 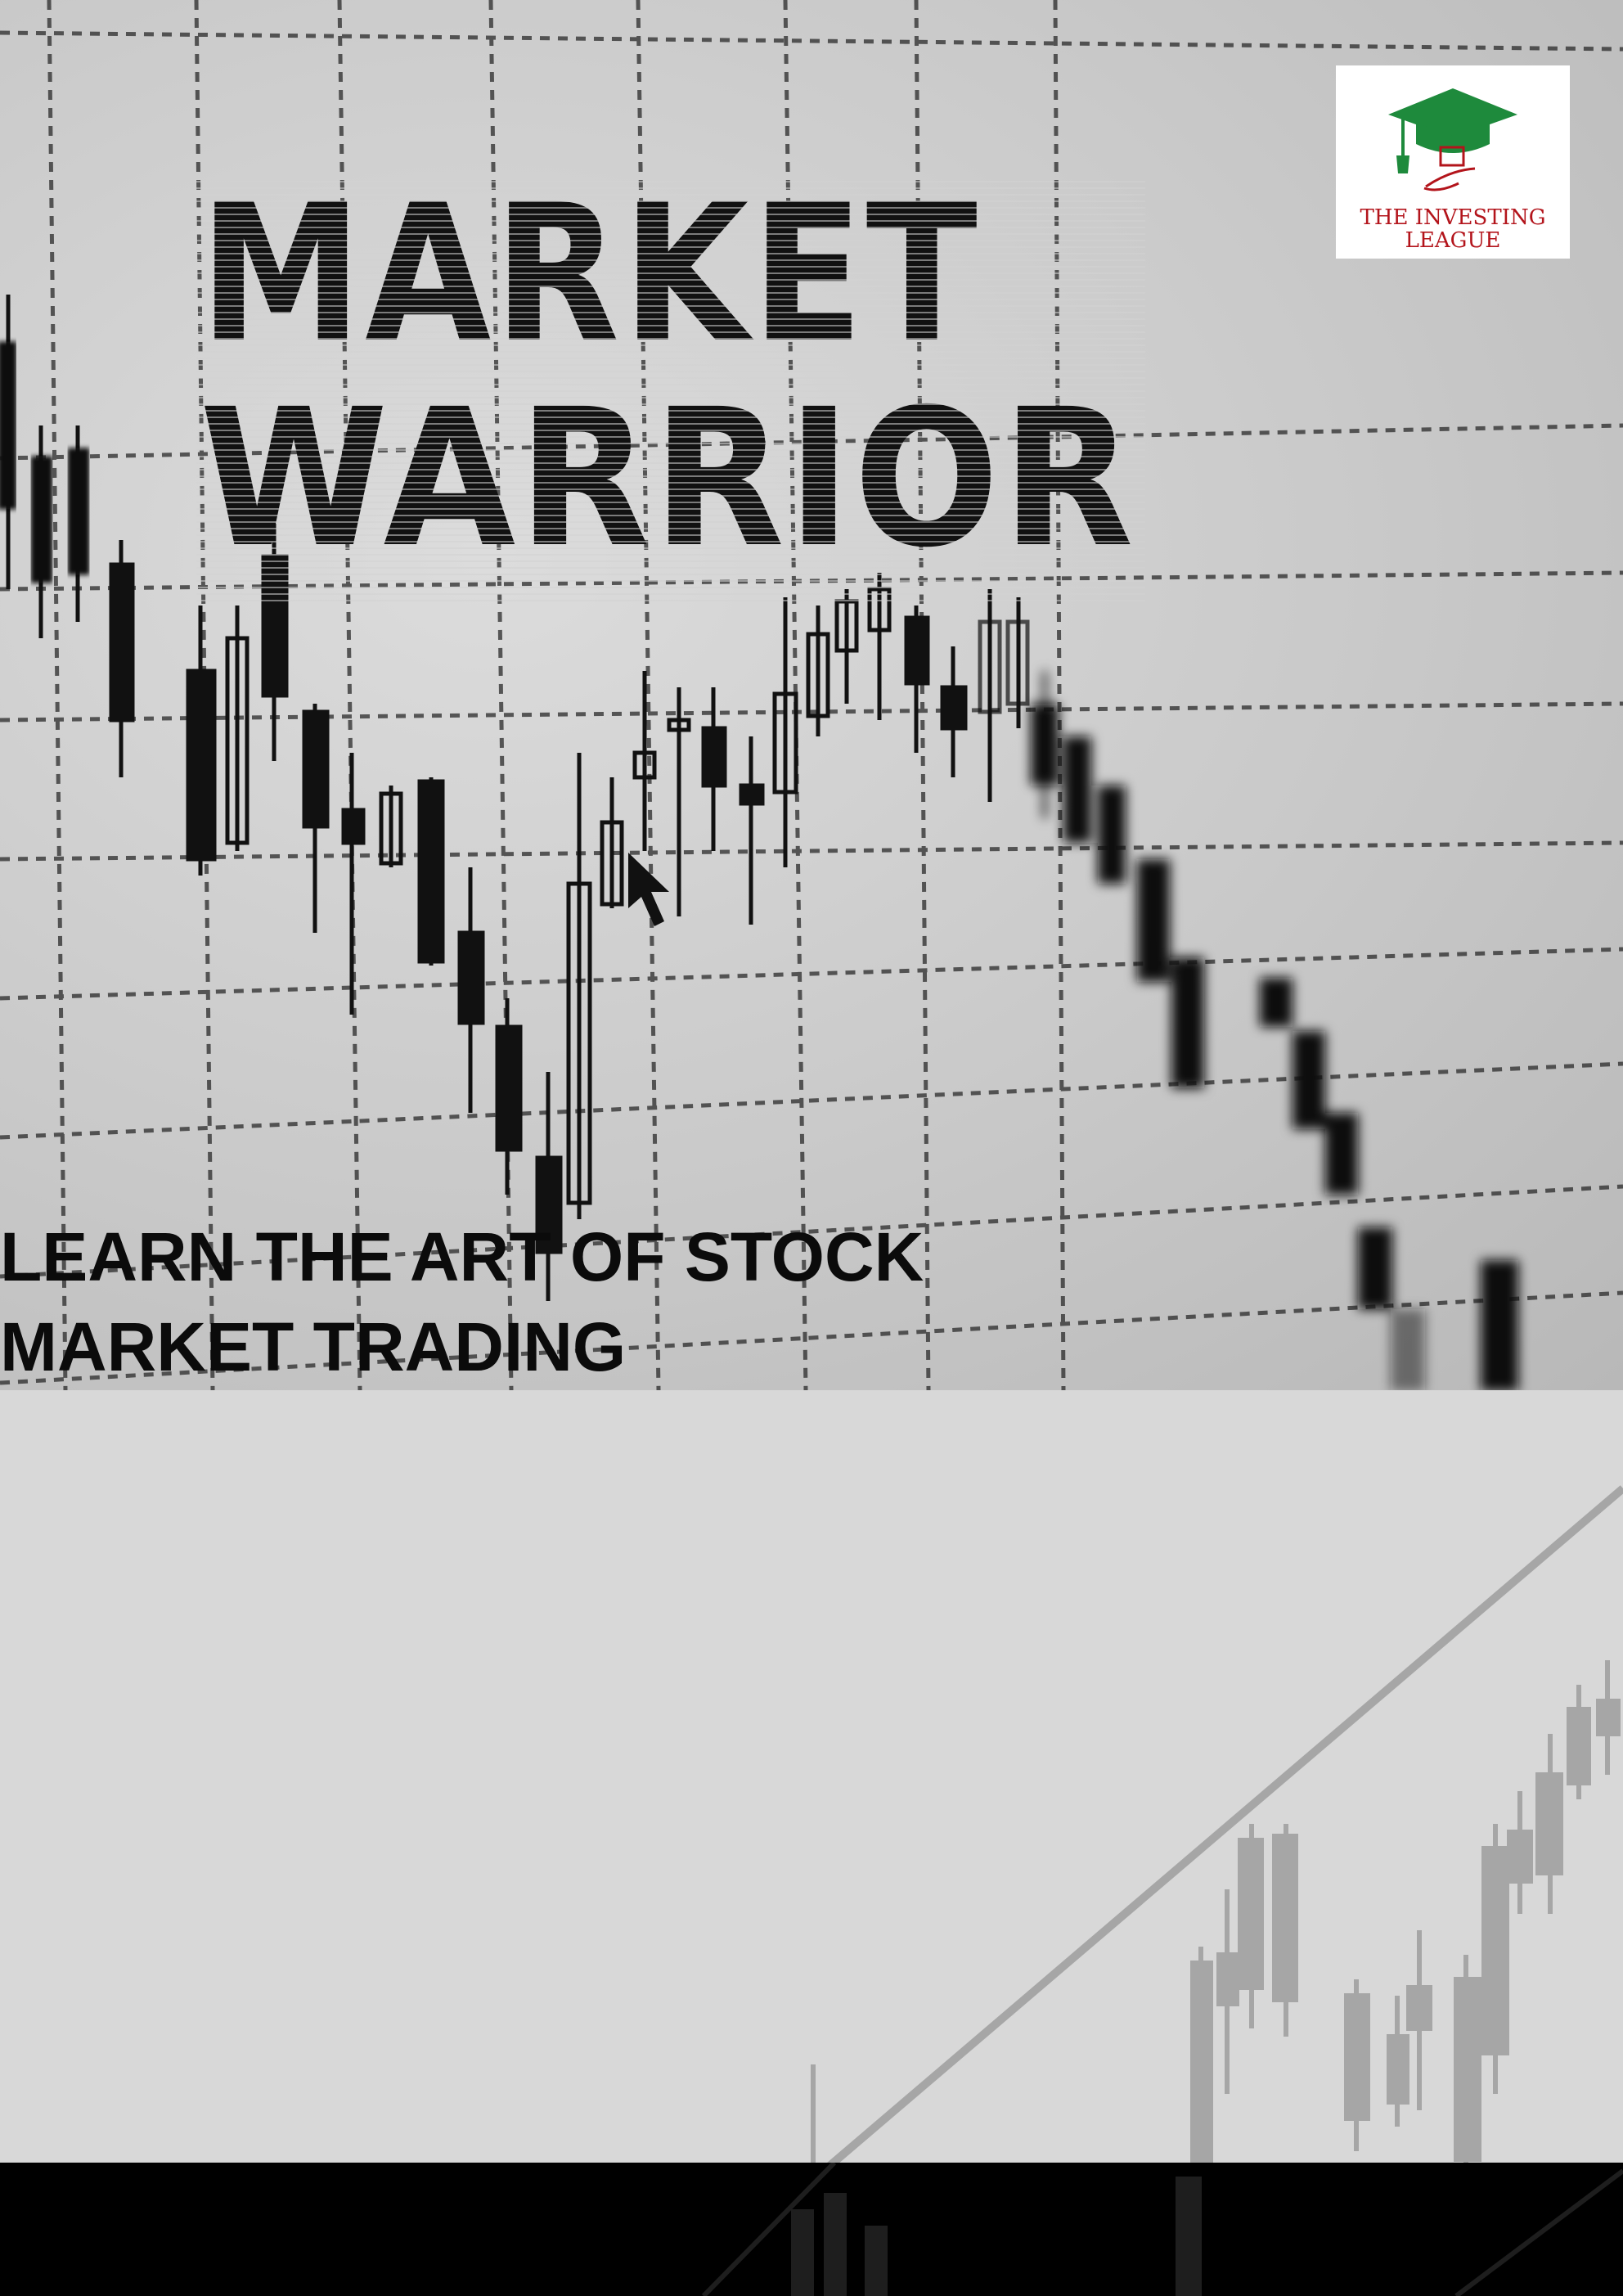 What do you see at coordinates (590, 274) in the screenshot?
I see `title-line-1: MARKET` at bounding box center [590, 274].